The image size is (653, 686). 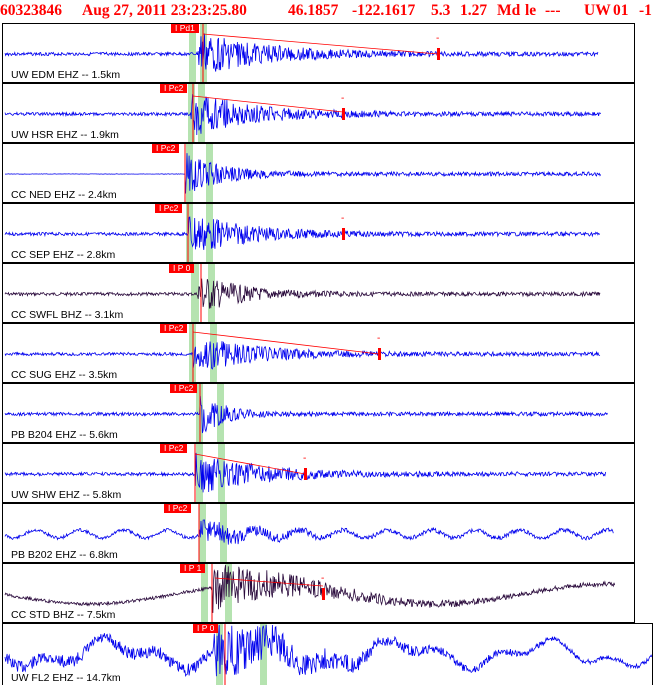 I want to click on phase-pick-label: I Pd1, so click(x=185, y=28).